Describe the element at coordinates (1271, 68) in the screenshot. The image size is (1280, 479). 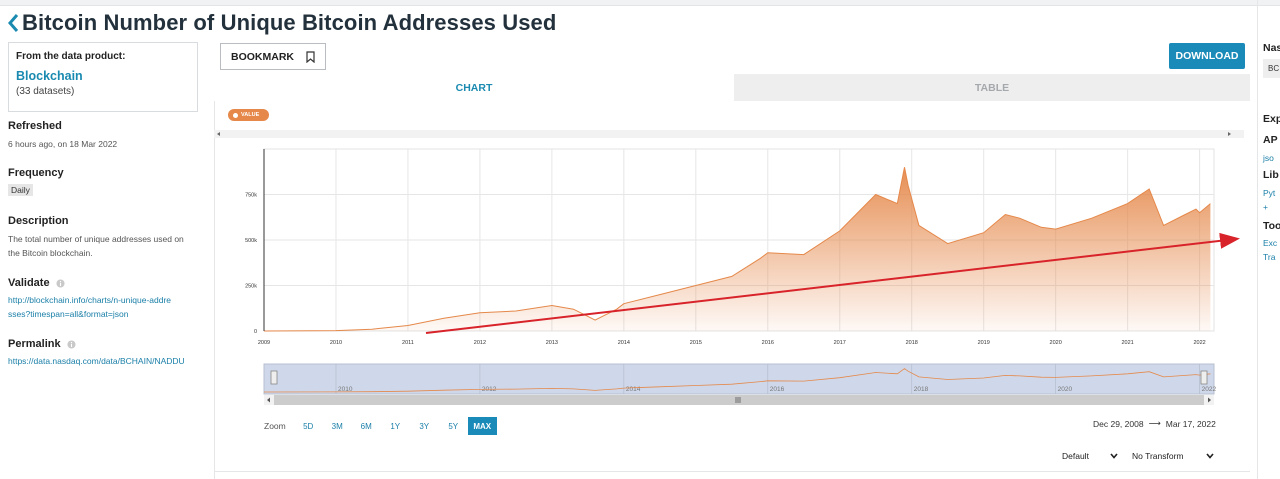
I see `dataset-code-box: BC` at that location.